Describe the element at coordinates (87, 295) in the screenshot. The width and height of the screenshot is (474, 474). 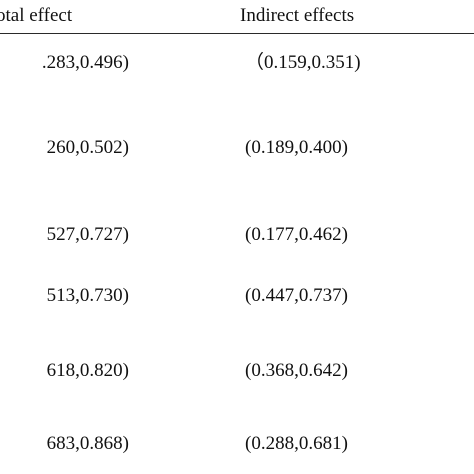
I see `total-effect-cell: 513,0.730)` at that location.